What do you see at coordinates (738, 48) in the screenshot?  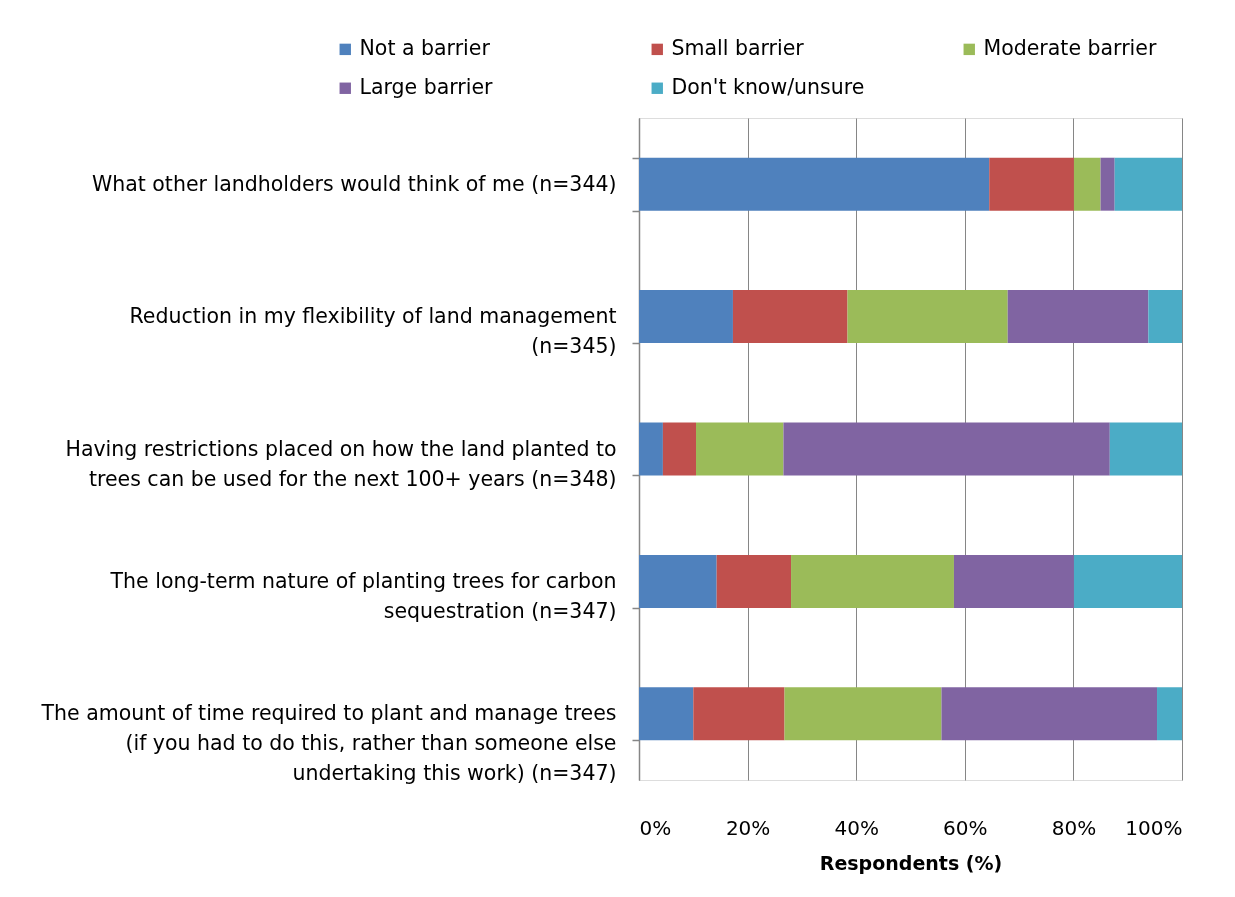 I see `legend-label: Small barrier` at bounding box center [738, 48].